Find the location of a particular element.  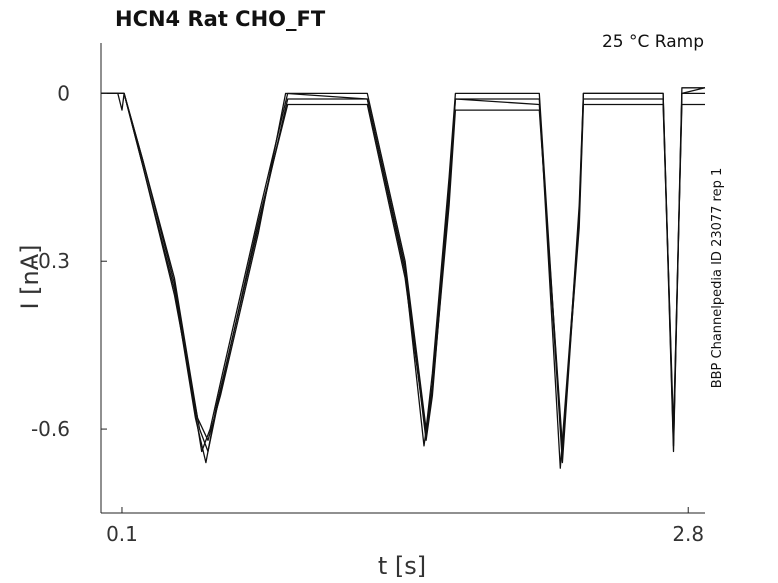

y-axis-label: I [nA] is located at coordinates (30, 276).